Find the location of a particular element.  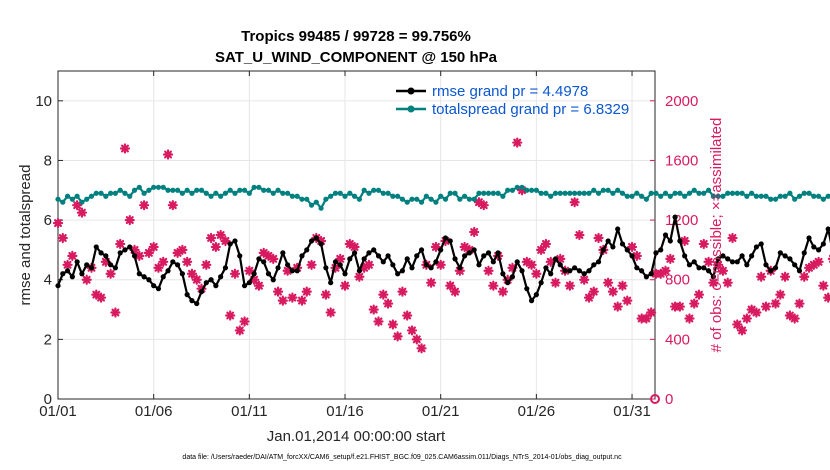

y-tick-label: 8 is located at coordinates (48, 160).